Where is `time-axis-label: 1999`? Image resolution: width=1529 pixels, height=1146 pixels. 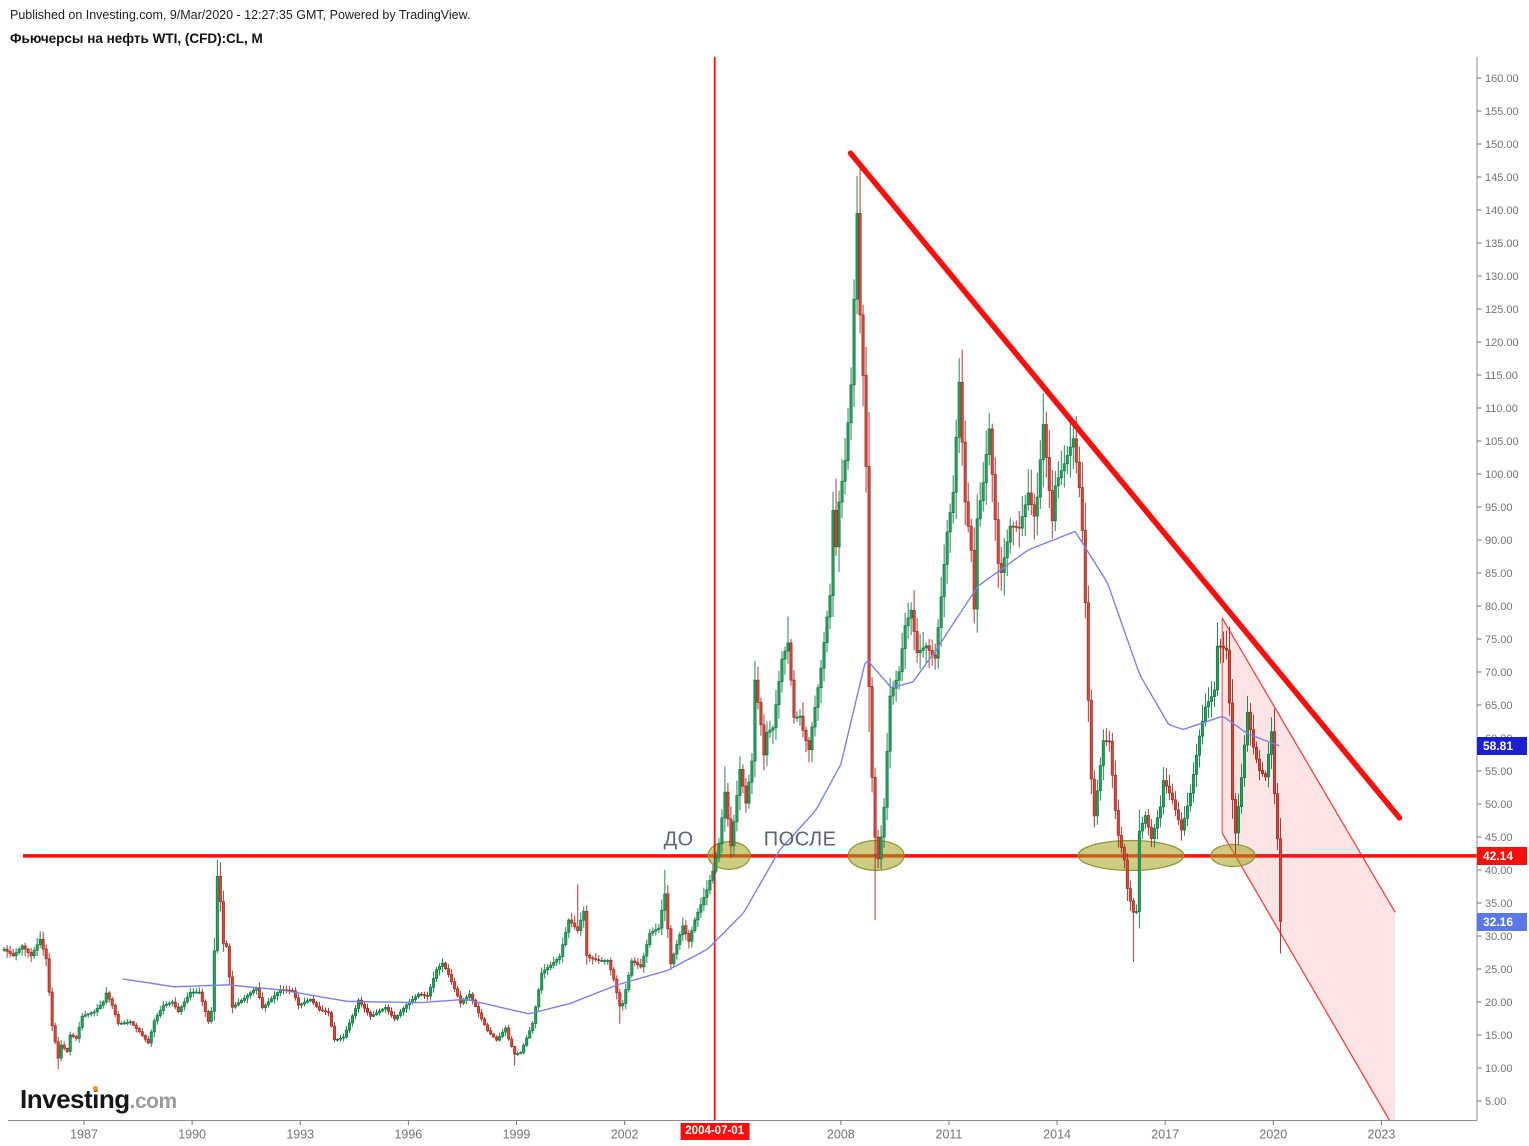
time-axis-label: 1999 is located at coordinates (517, 1135).